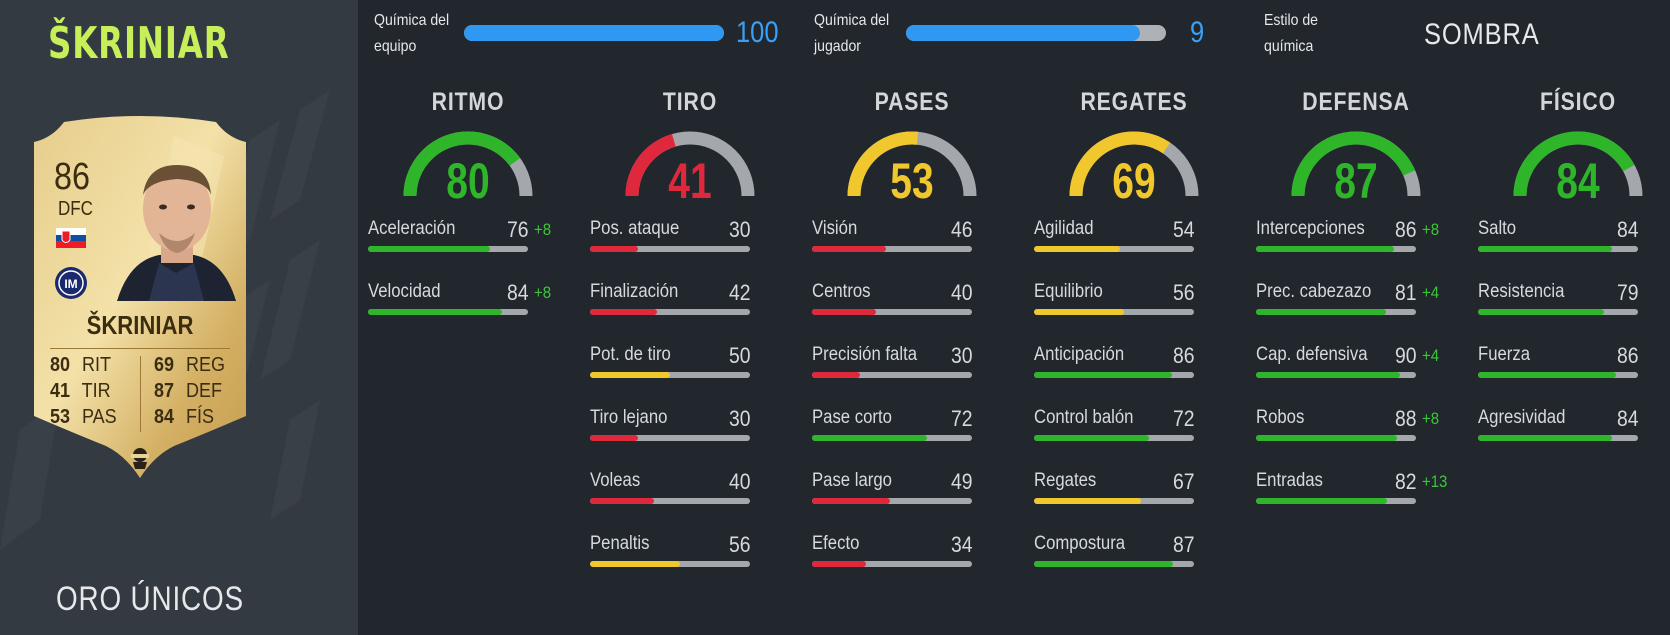 The image size is (1670, 635). I want to click on stat-value: 79, so click(1627, 292).